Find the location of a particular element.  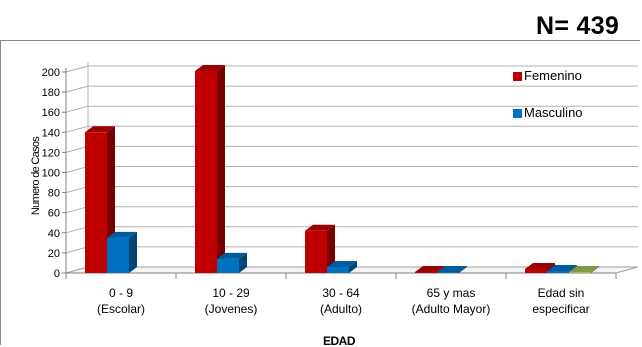

y-tick-label: 40 is located at coordinates (54, 234).